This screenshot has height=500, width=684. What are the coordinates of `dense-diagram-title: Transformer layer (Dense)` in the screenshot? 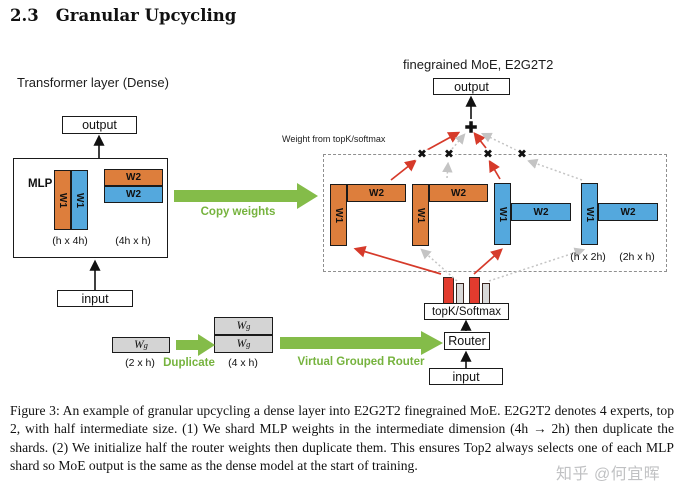 It's located at (93, 82).